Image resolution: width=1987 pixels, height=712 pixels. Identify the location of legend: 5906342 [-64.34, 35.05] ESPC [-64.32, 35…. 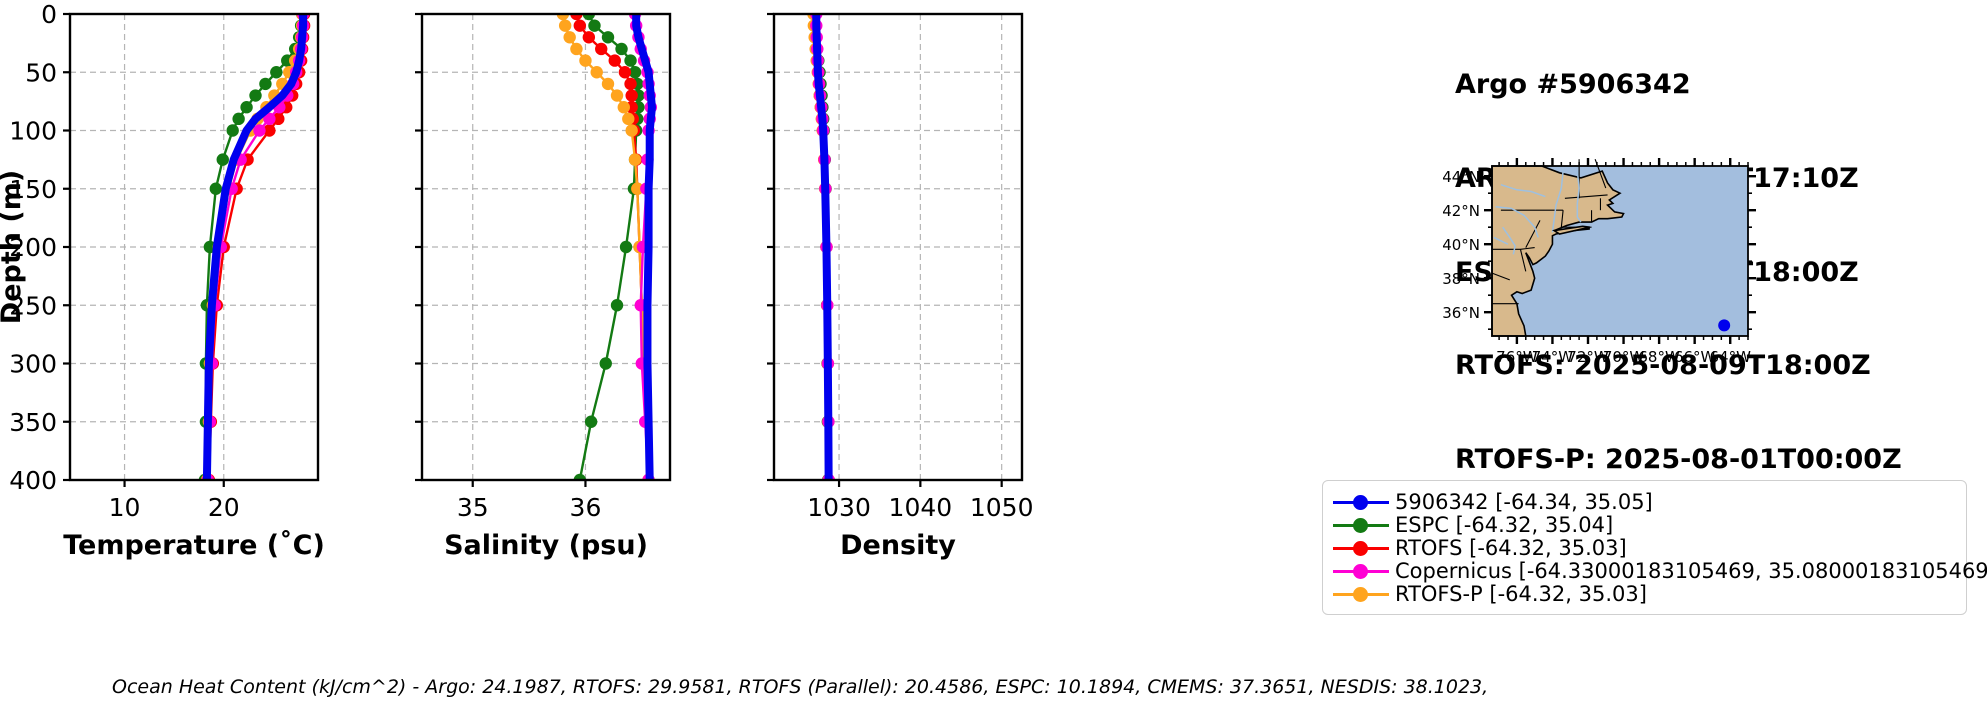
(1654, 547).